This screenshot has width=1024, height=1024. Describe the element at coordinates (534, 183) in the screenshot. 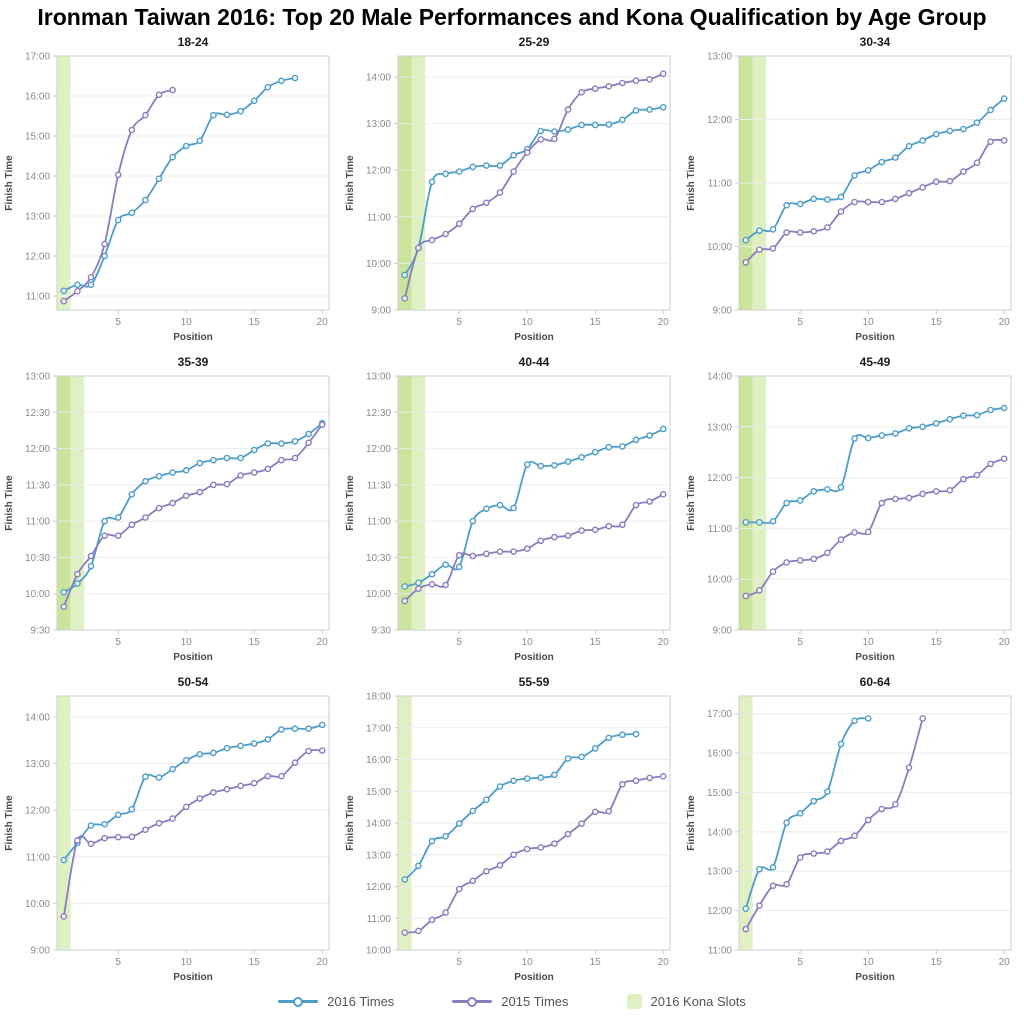

I see `plot-border` at that location.